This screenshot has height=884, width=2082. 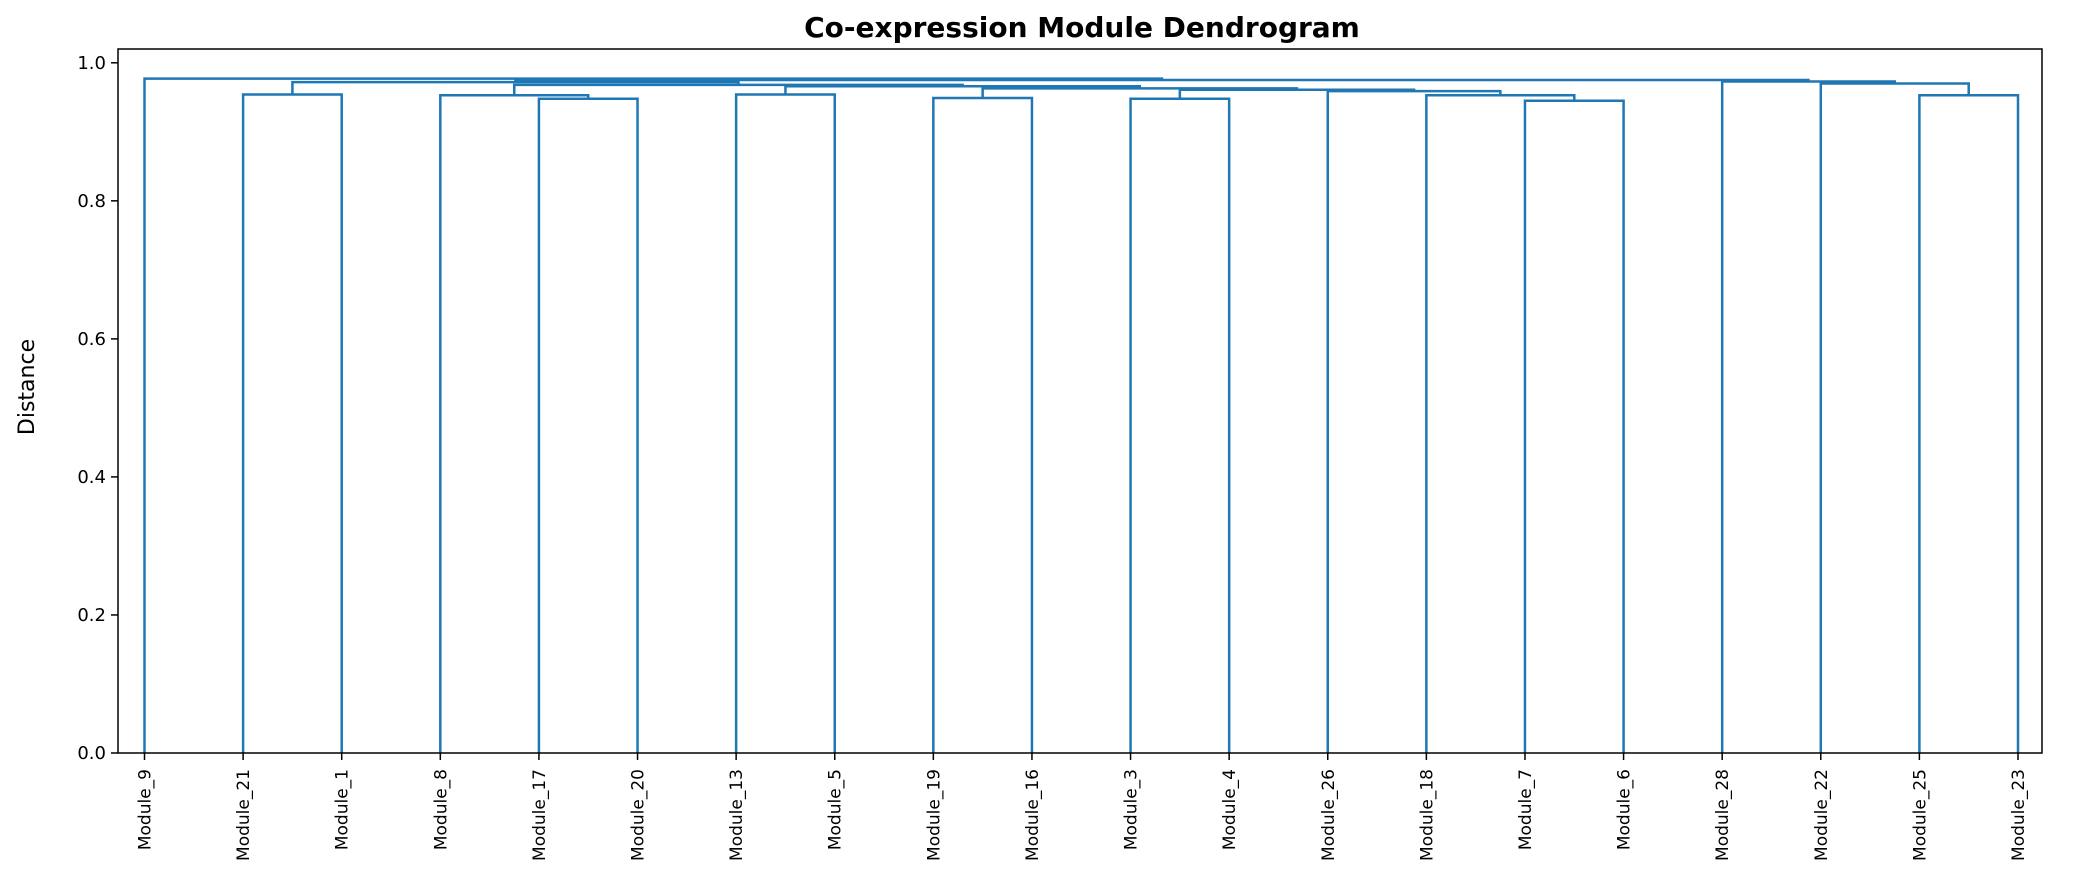 I want to click on leaf-label: Module_9, so click(x=146, y=809).